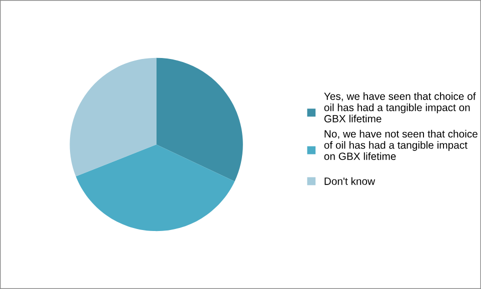  Describe the element at coordinates (350, 181) in the screenshot. I see `legend-label: Don't know` at that location.